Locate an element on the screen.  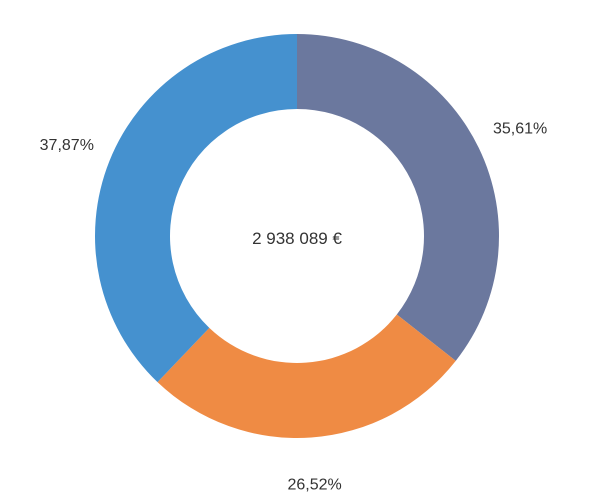
slice-data-label-2: 26,52% is located at coordinates (314, 484).